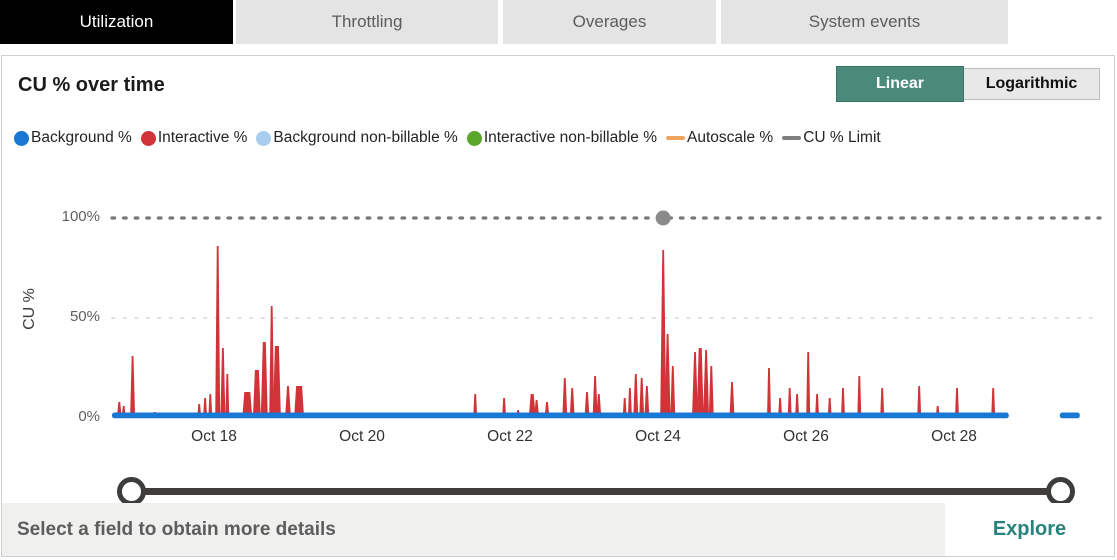 The image size is (1117, 560). I want to click on logarithmic-button: Logarithmic, so click(1032, 84).